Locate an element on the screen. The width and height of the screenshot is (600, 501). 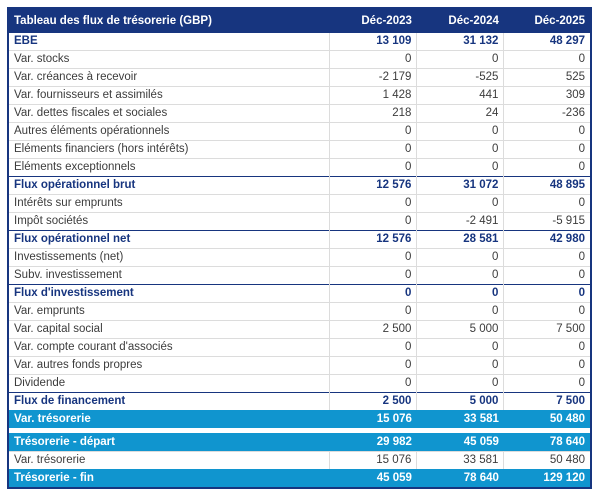
column-header-dec-2024: Déc-2024 is located at coordinates (460, 20).